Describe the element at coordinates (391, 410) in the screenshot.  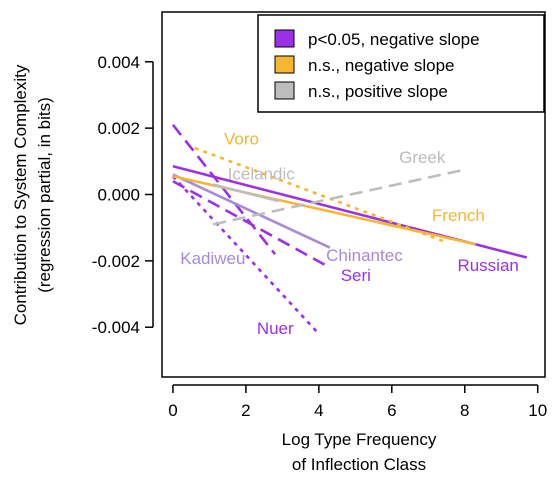
I see `x-tick-label-3: 6` at that location.